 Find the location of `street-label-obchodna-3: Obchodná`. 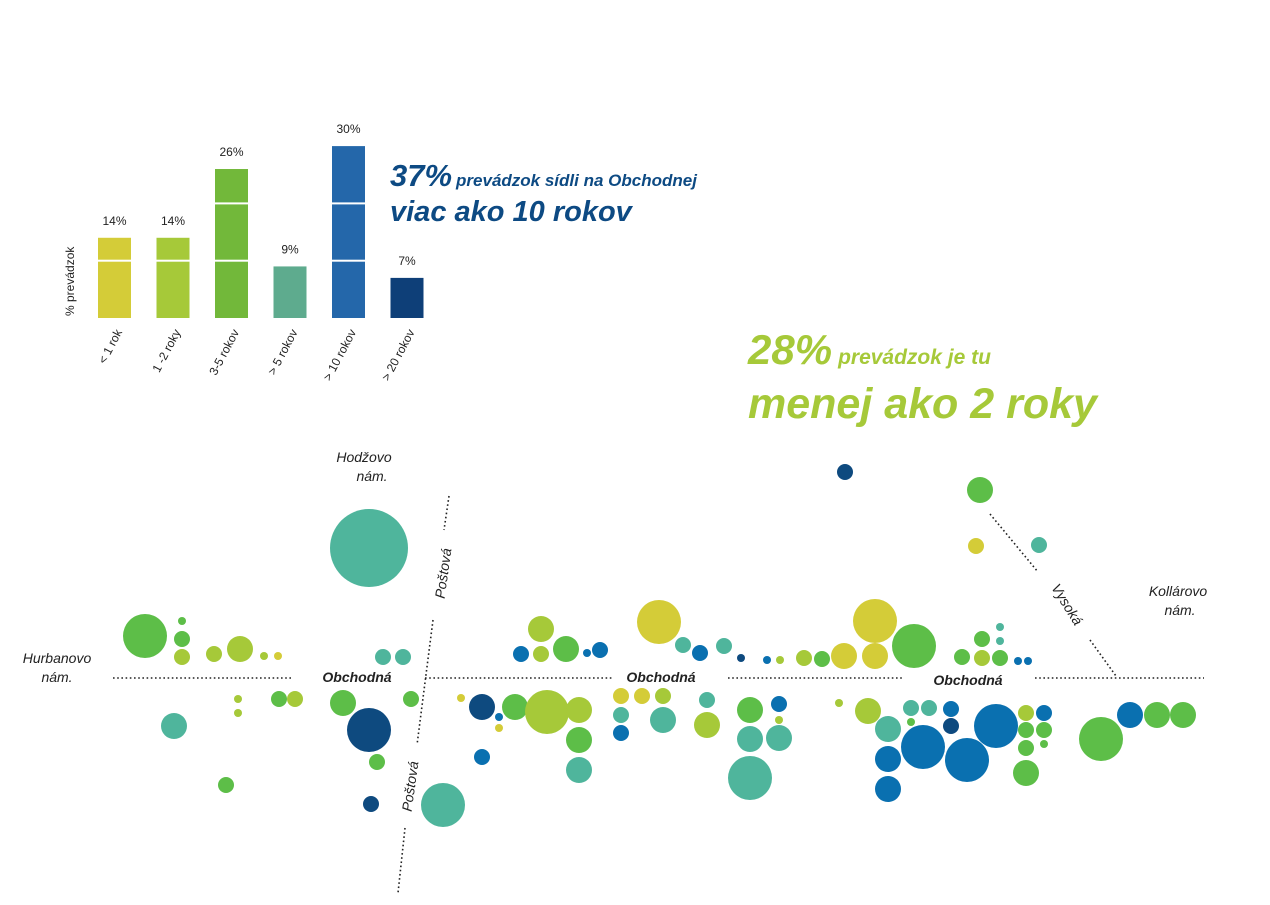

street-label-obchodna-3: Obchodná is located at coordinates (967, 680).